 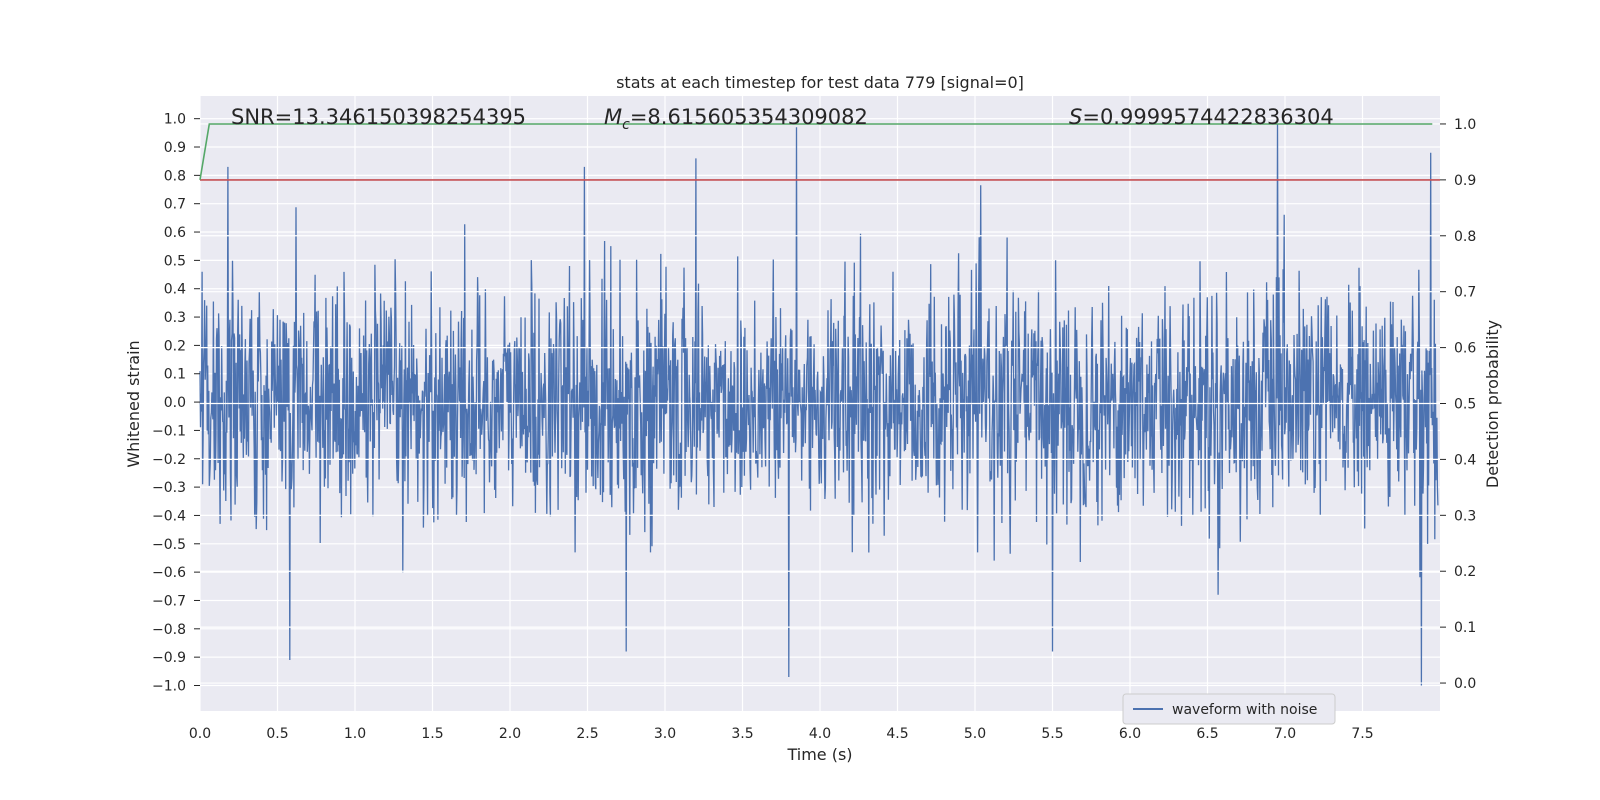 What do you see at coordinates (1465, 125) in the screenshot?
I see `right-tick-label: 1.0` at bounding box center [1465, 125].